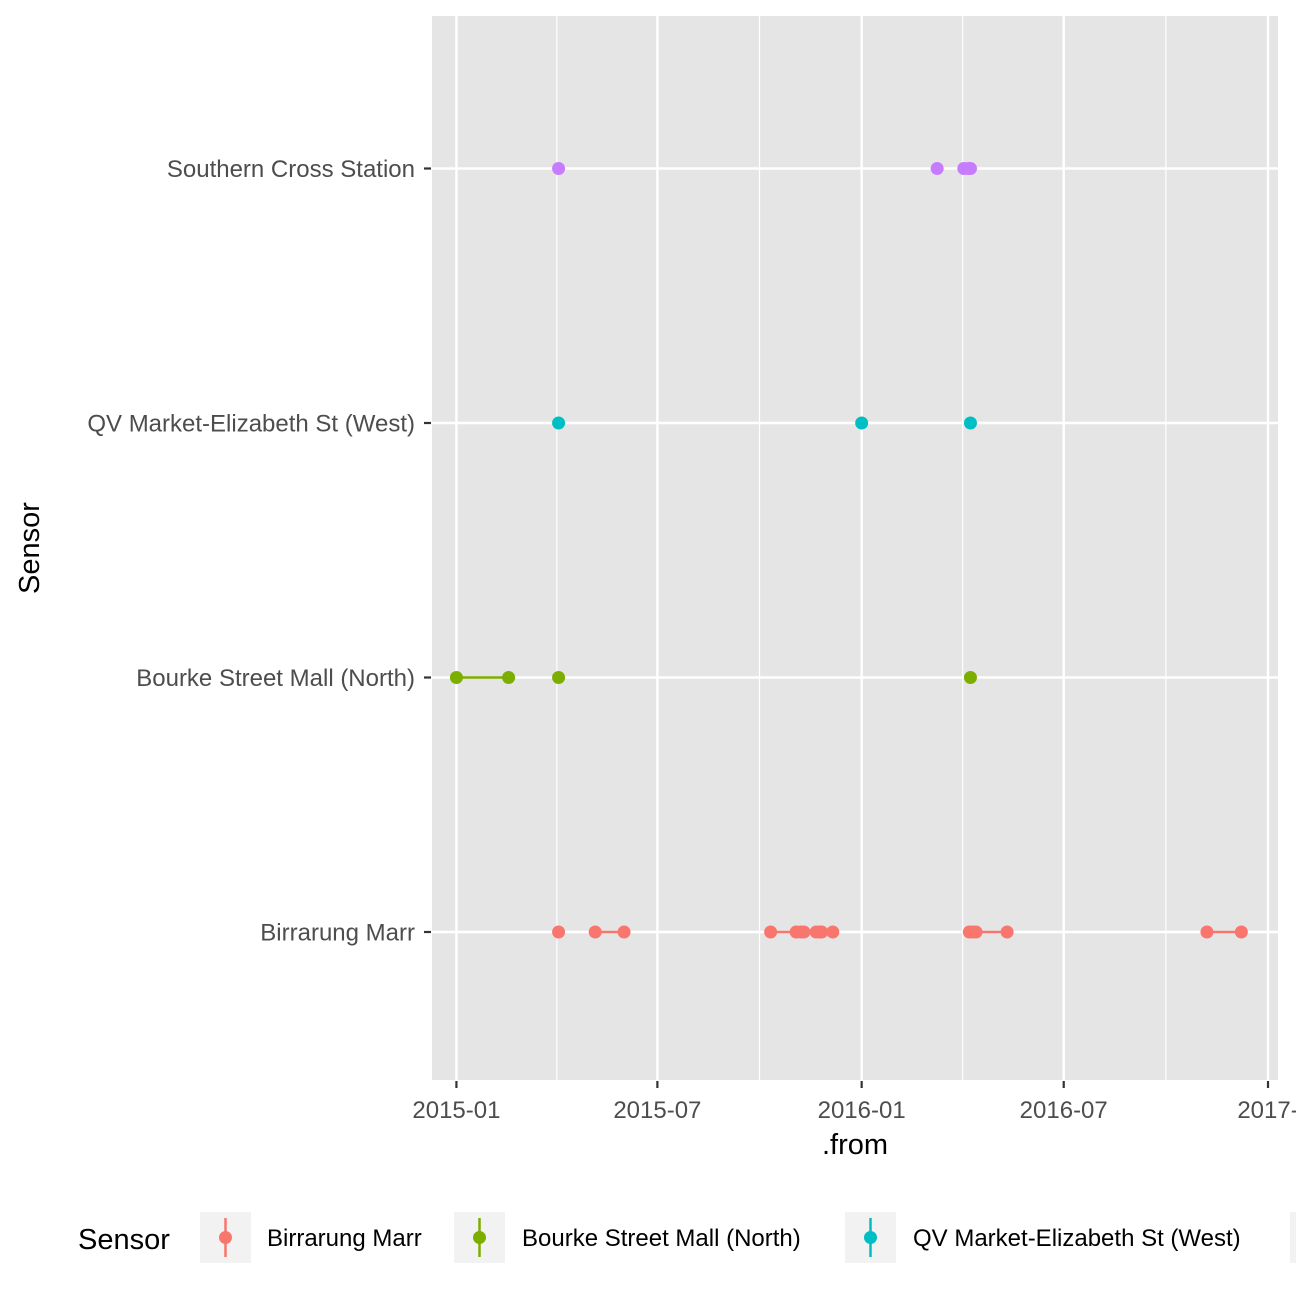 The image size is (1296, 1296). Describe the element at coordinates (1266, 1110) in the screenshot. I see `x-tick-label: 2017-` at that location.